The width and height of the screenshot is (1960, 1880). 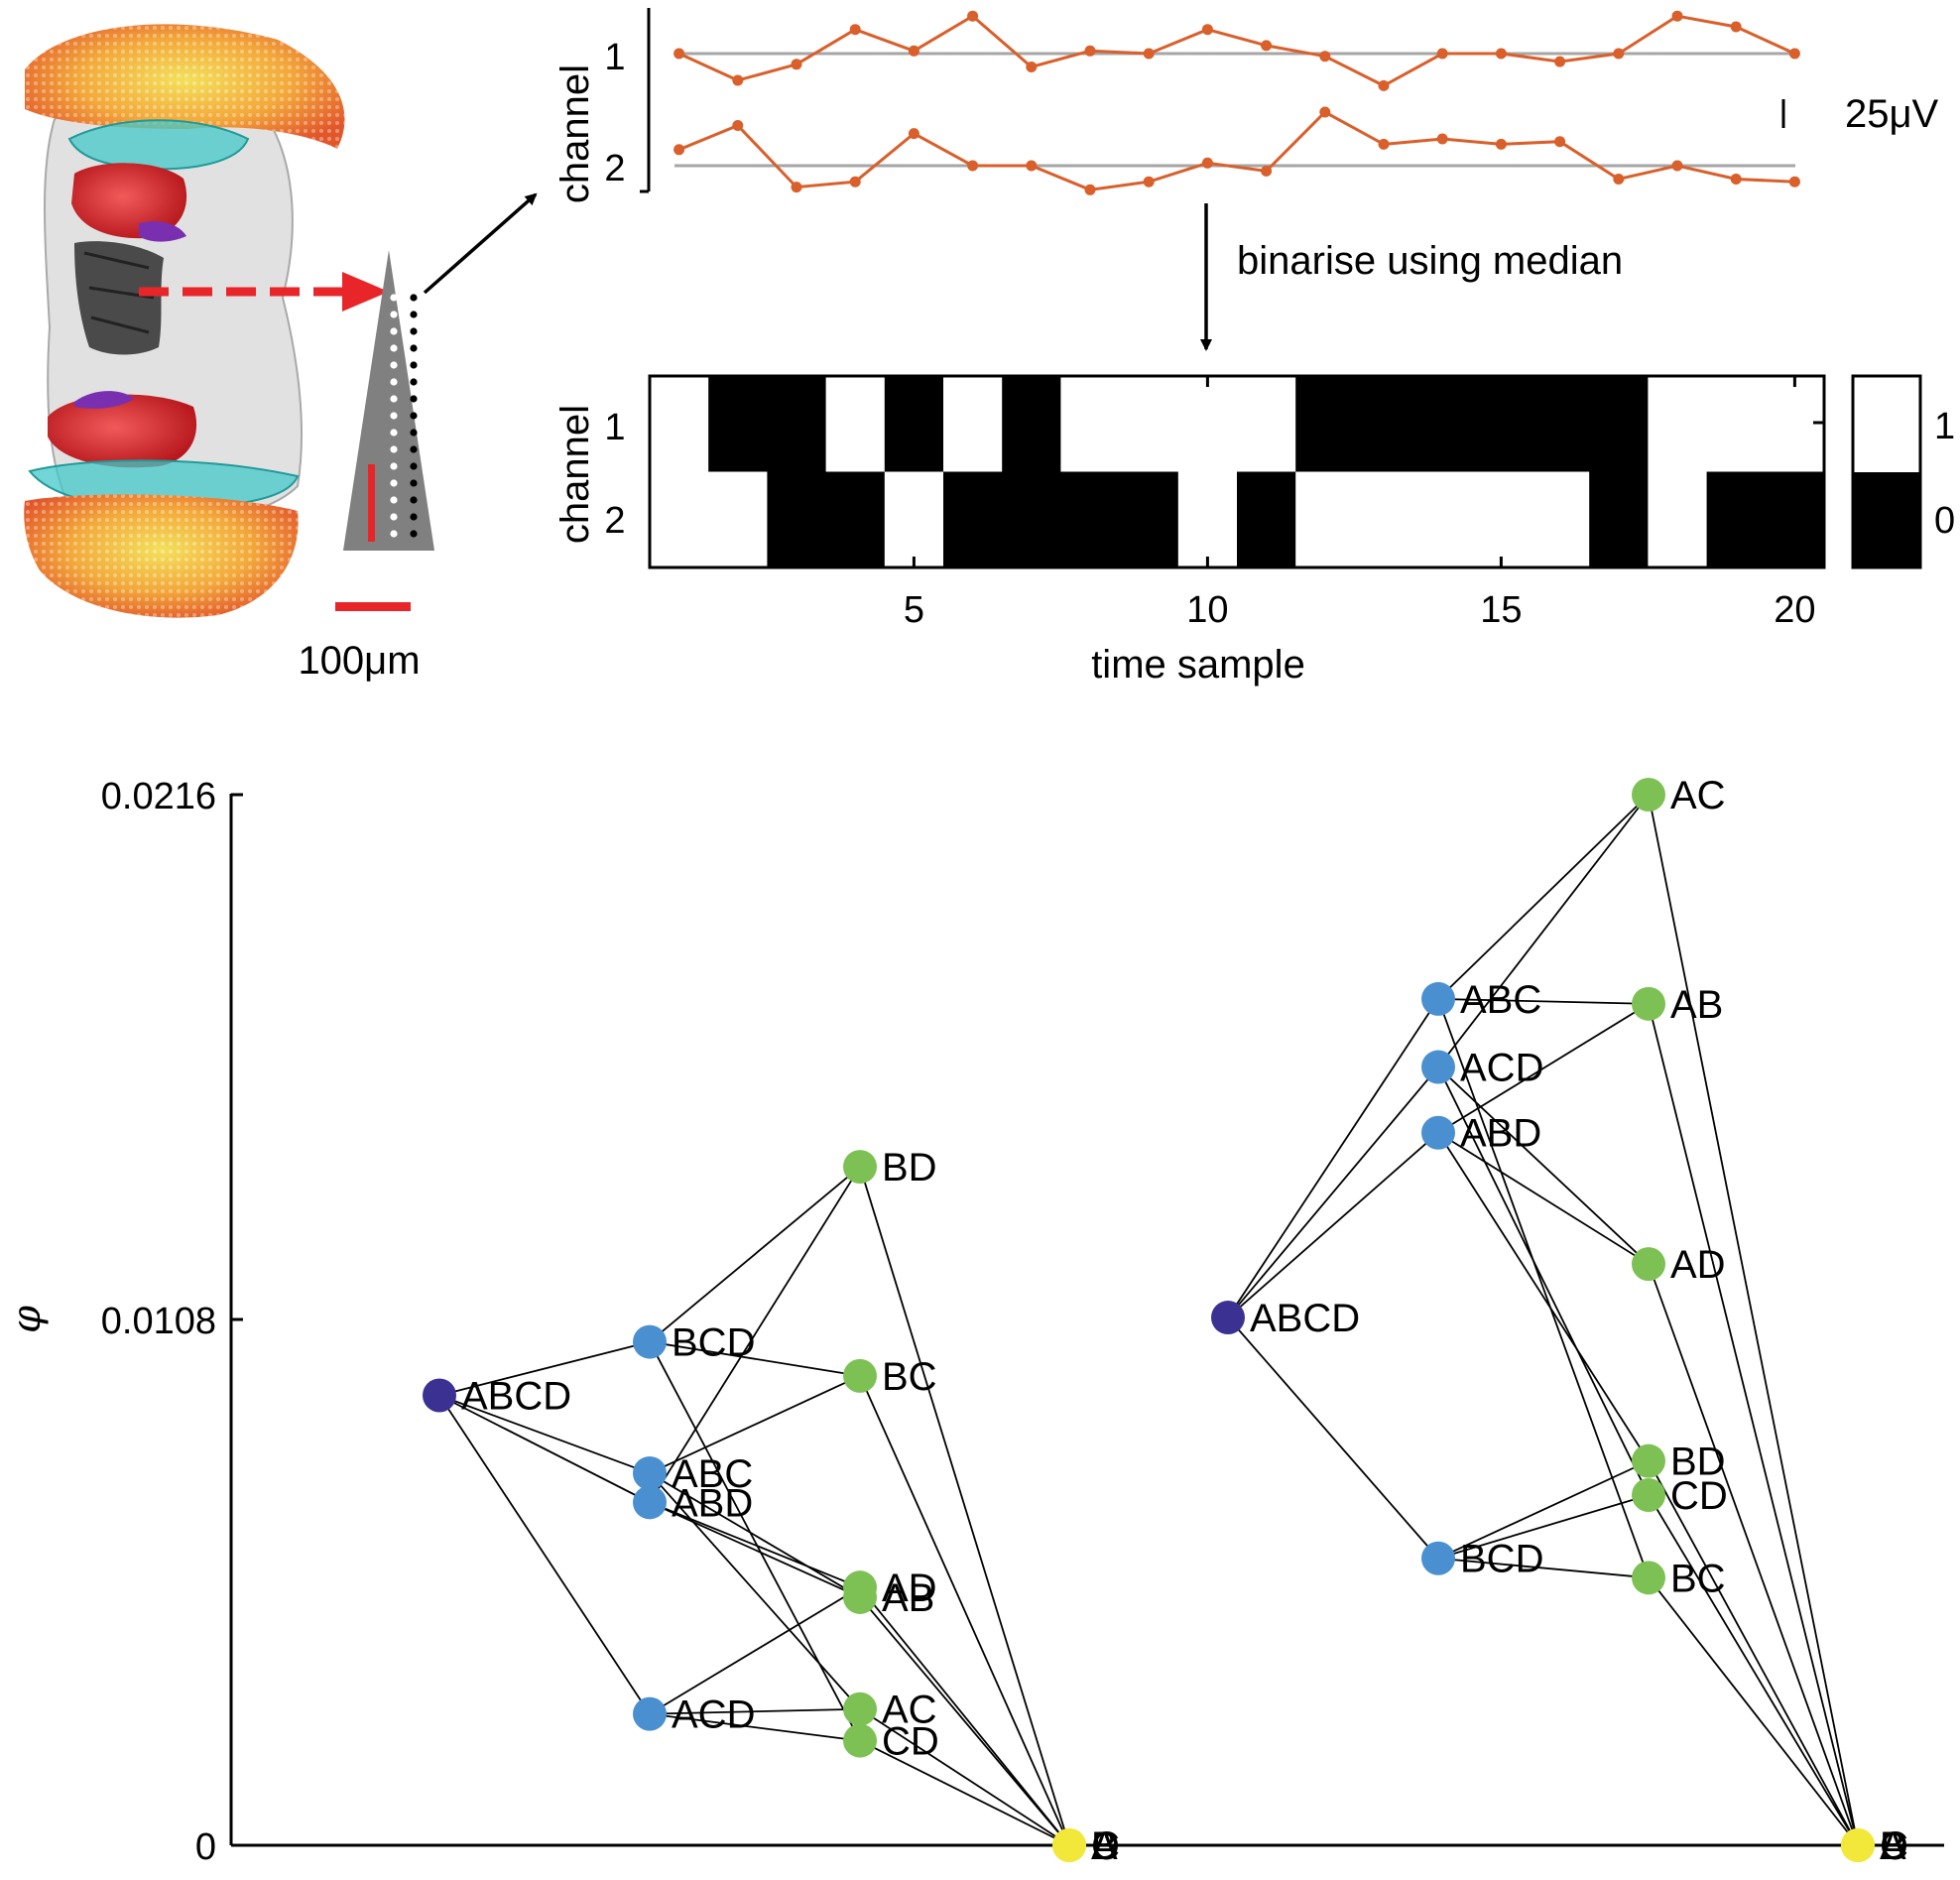 I want to click on raster-cell-ch1-t16, so click(x=1561, y=424).